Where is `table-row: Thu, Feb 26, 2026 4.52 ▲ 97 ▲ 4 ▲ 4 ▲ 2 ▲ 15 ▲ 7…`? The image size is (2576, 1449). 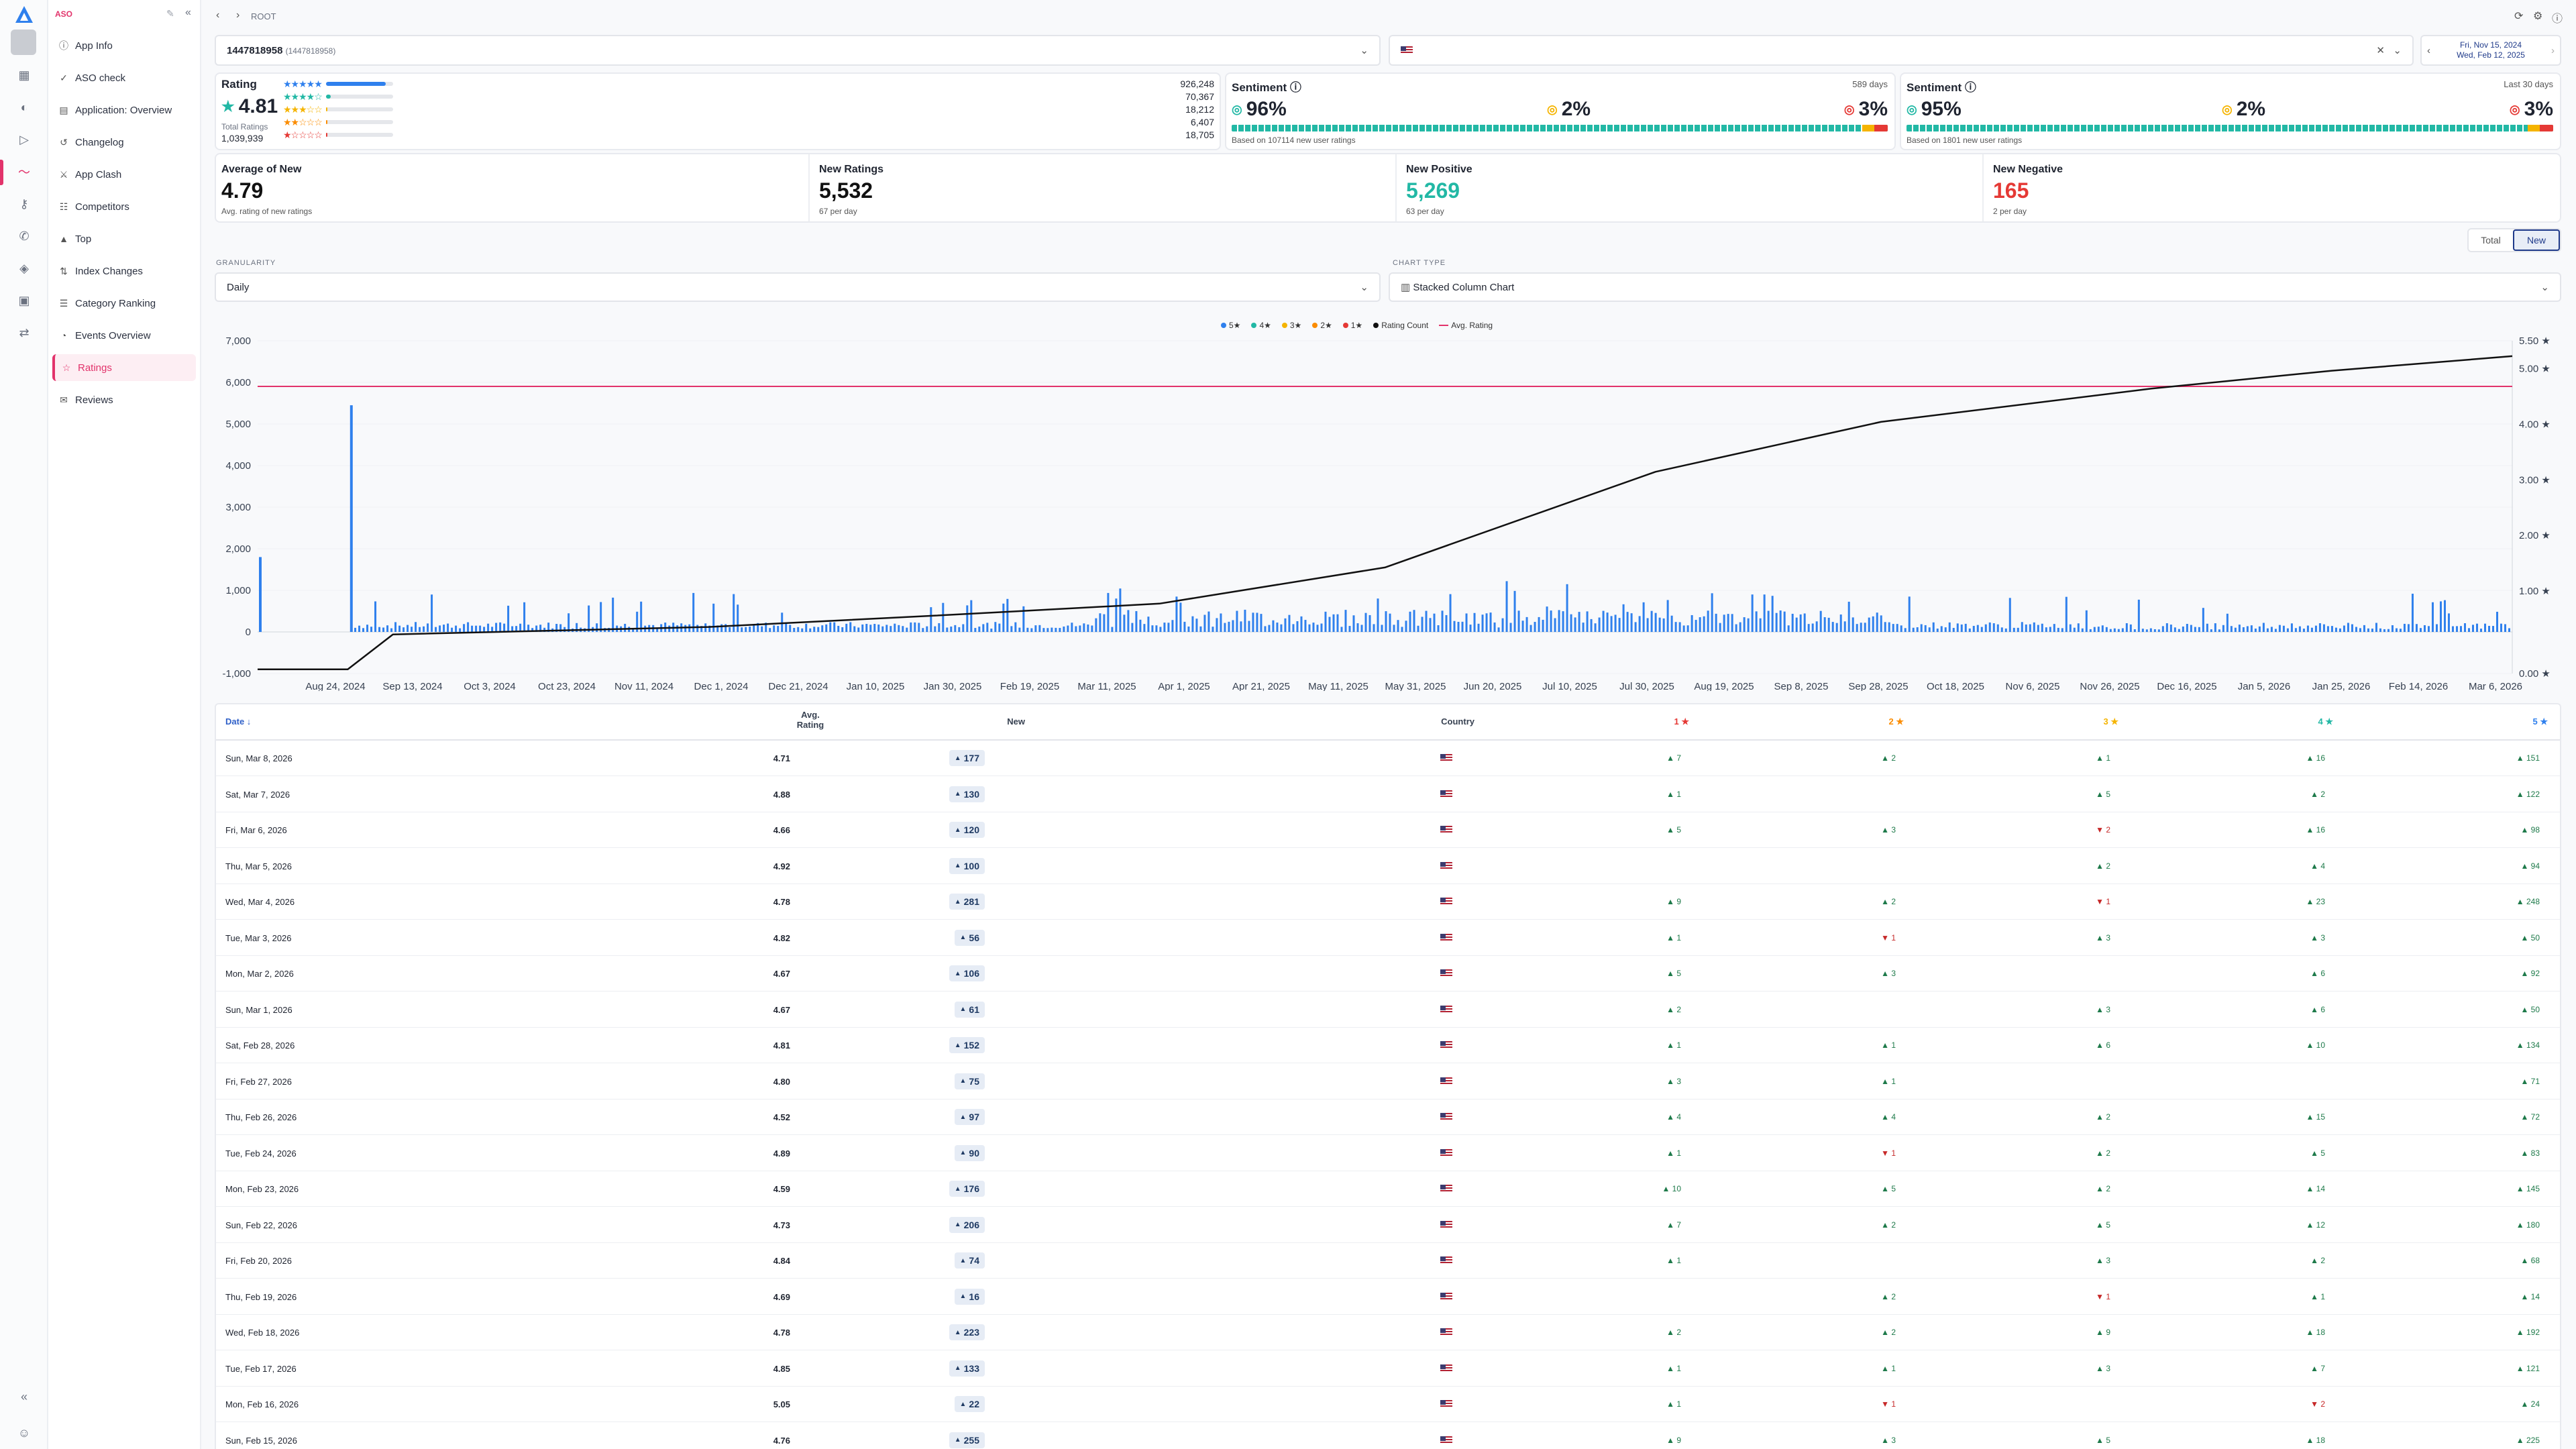
table-row: Thu, Feb 26, 2026 4.52 ▲ 97 ▲ 4 ▲ 4 ▲ 2 ▲ 15 ▲ 7… is located at coordinates (1388, 1117).